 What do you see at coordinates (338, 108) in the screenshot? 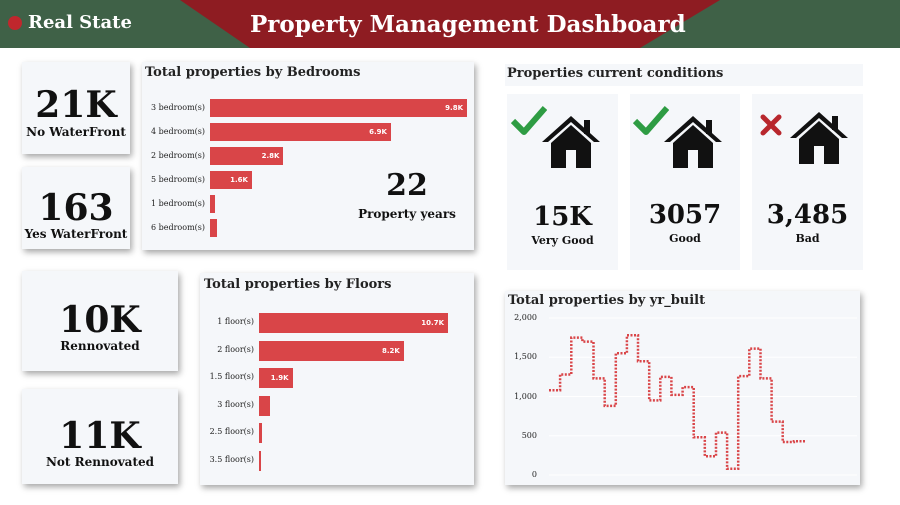
I see `bar: 9.8K` at bounding box center [338, 108].